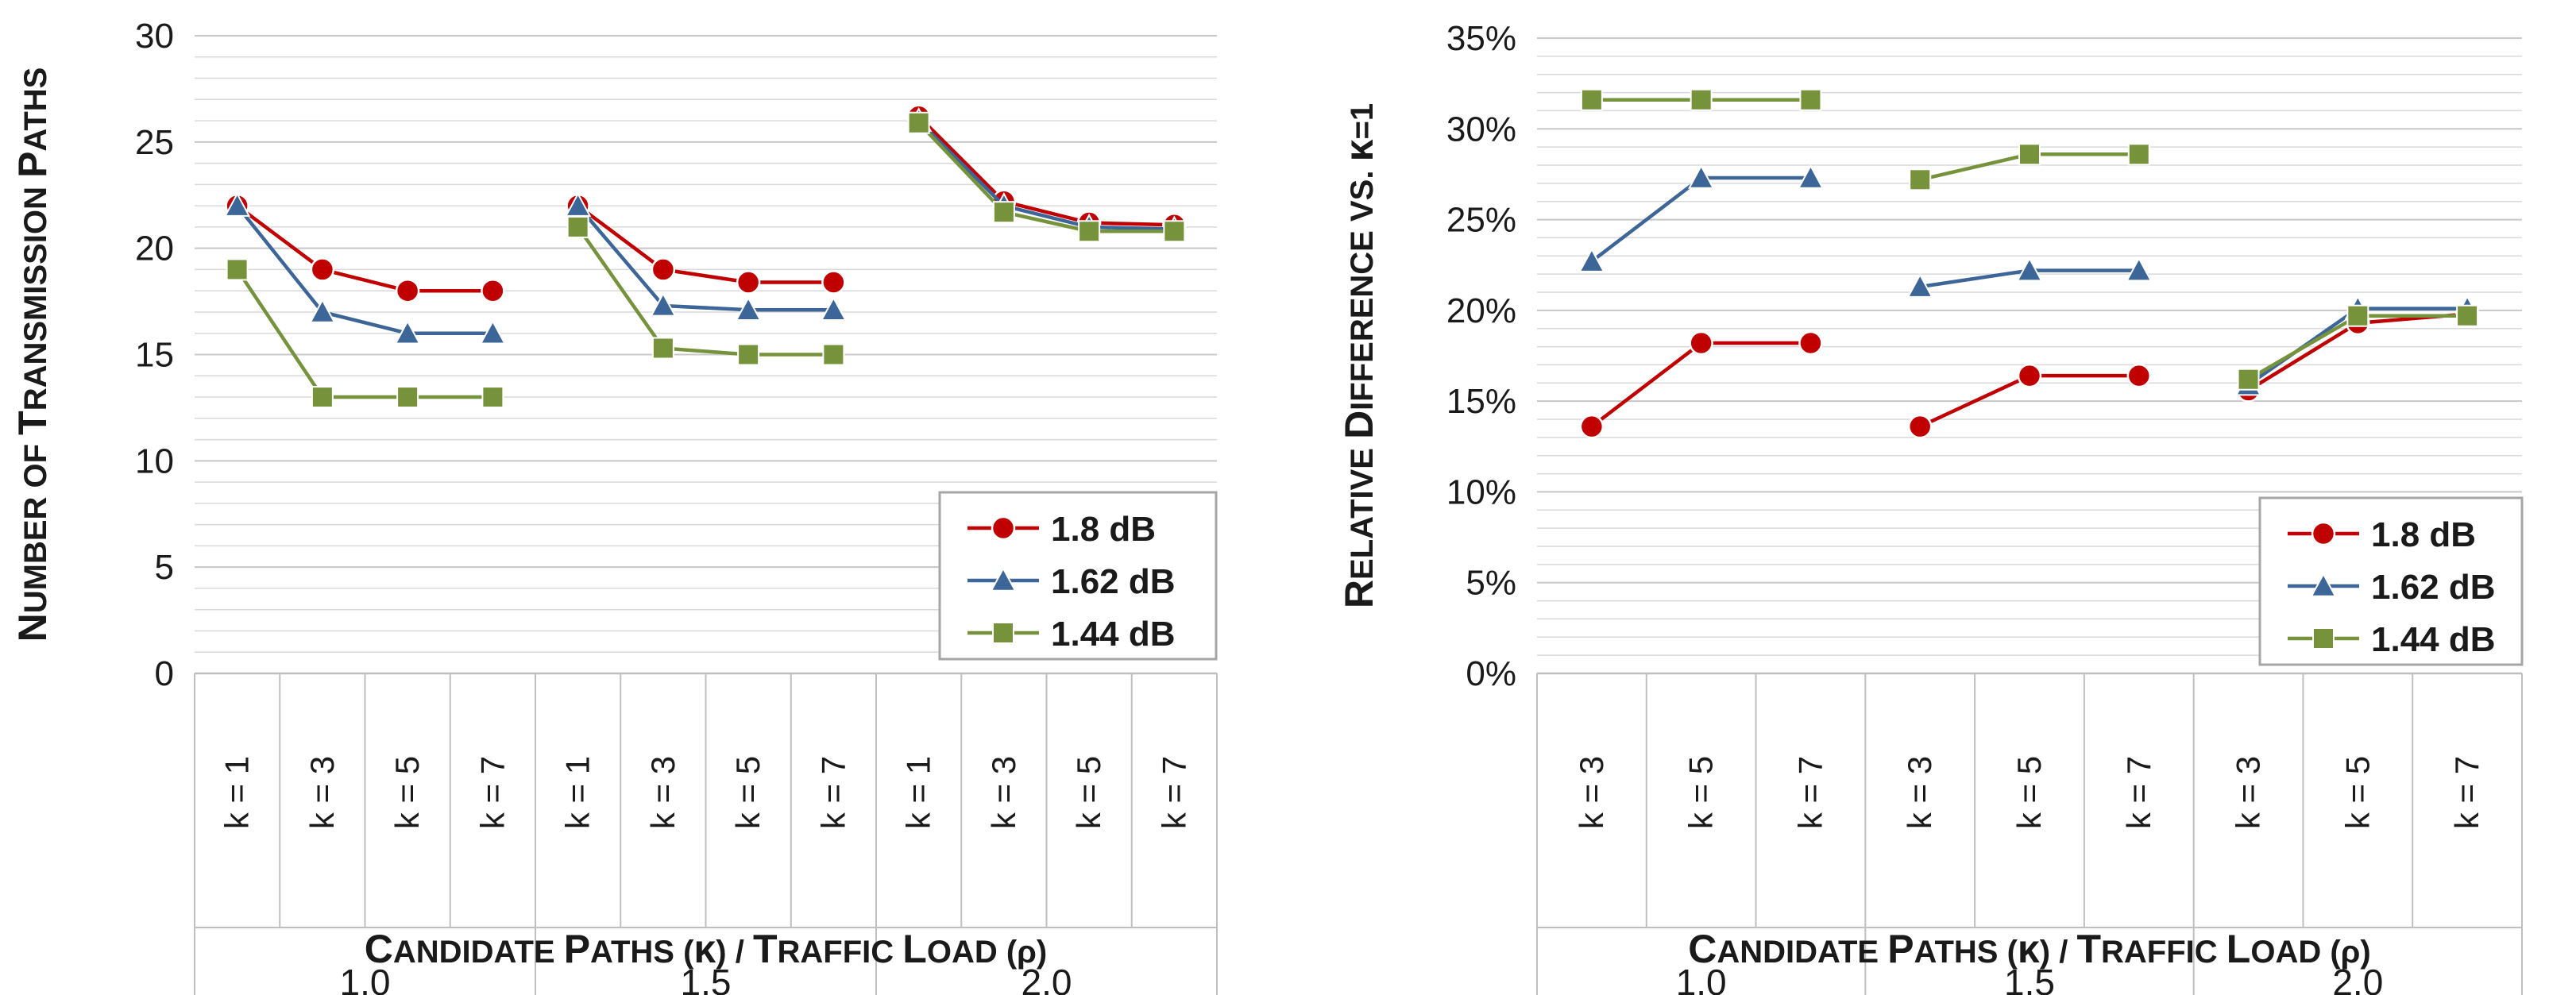  I want to click on axis-title-part: P, so click(1900, 949).